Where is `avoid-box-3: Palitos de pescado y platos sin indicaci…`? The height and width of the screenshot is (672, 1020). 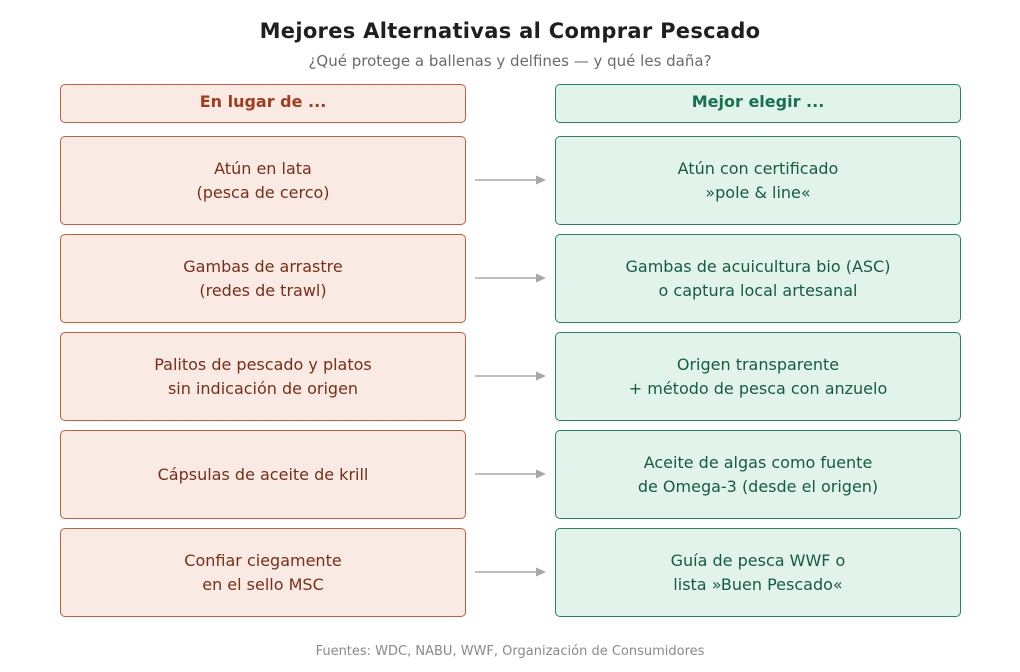
avoid-box-3: Palitos de pescado y platos sin indicaci… is located at coordinates (263, 376).